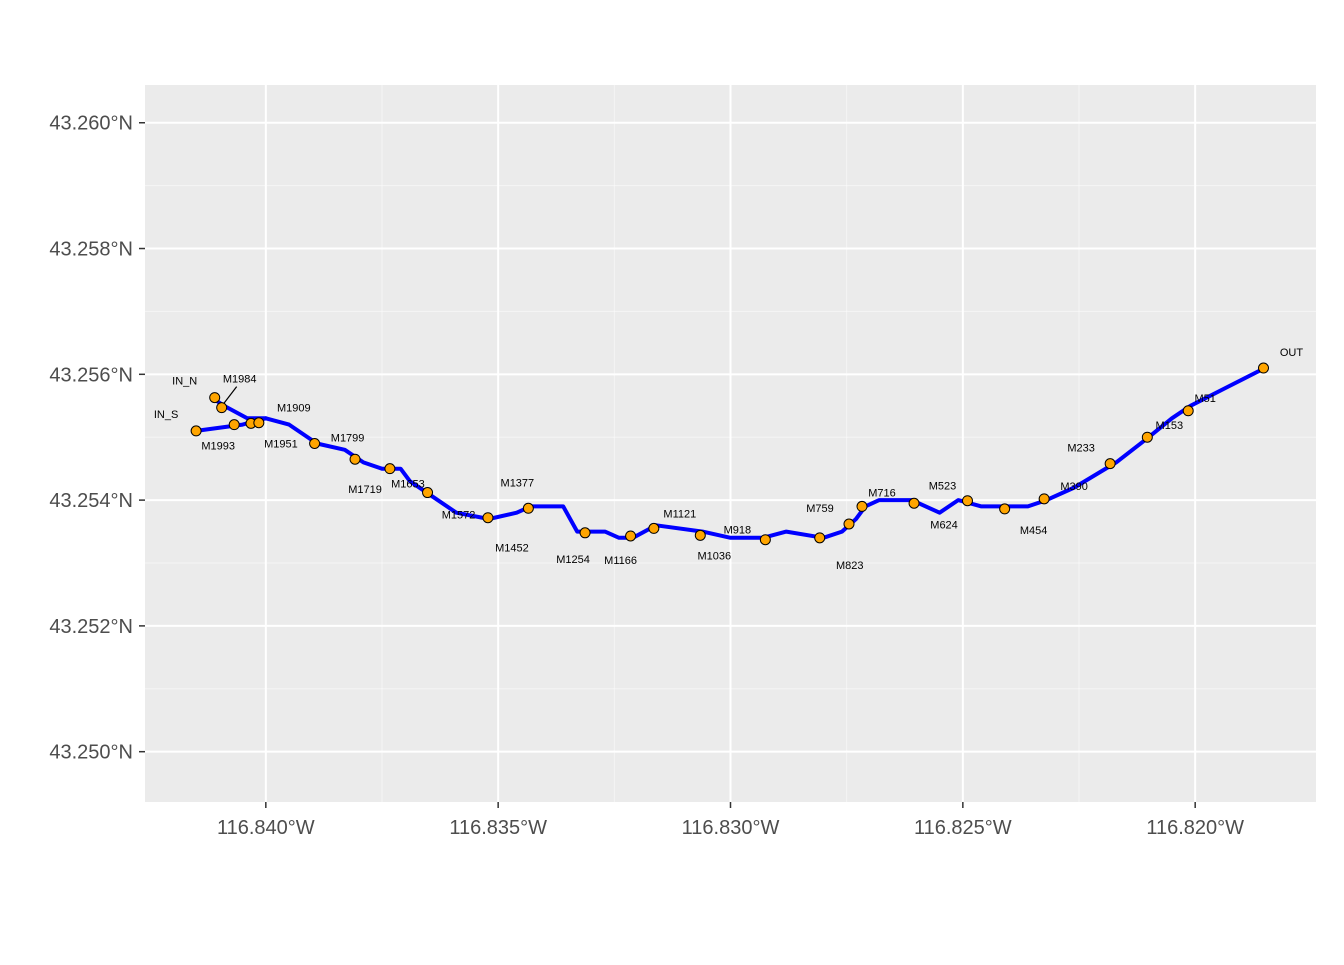 This screenshot has width=1344, height=965. Describe the element at coordinates (512, 549) in the screenshot. I see `point-label: M1452` at that location.